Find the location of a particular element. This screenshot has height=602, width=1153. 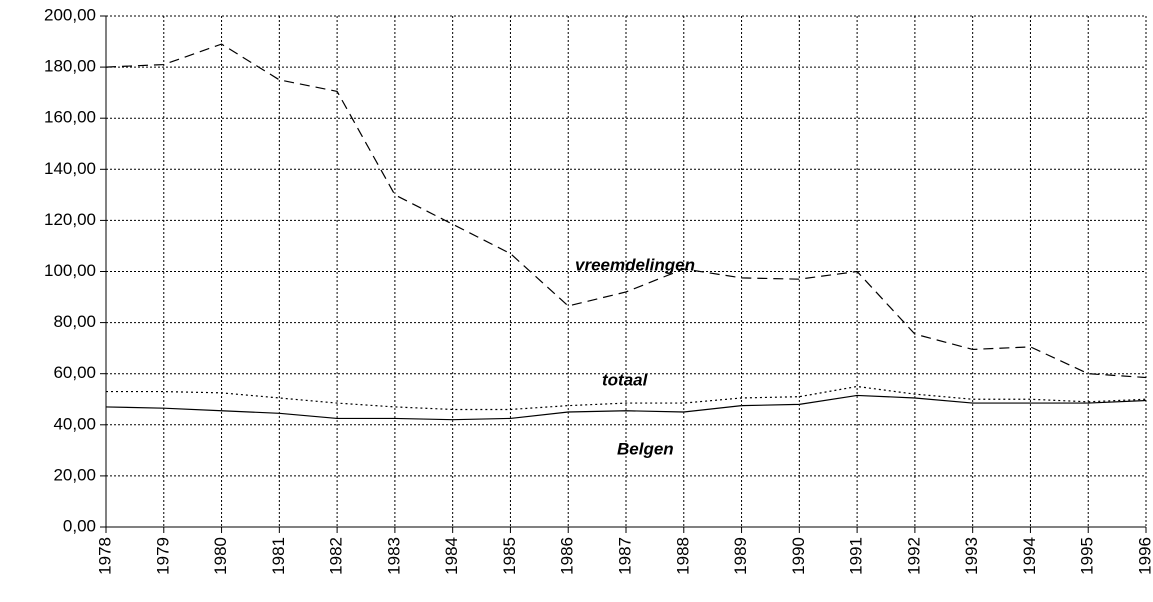

series-label: totaal is located at coordinates (625, 379).